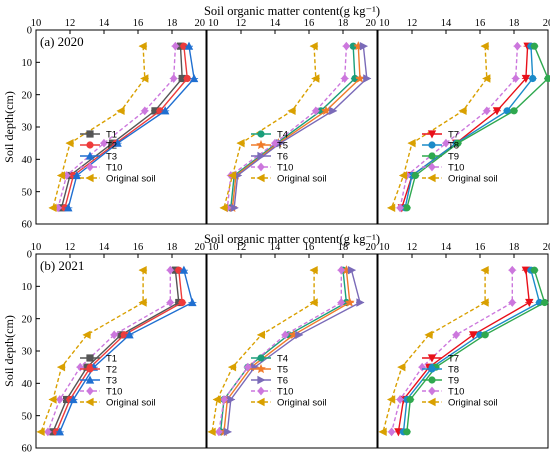 The image size is (550, 456). What do you see at coordinates (285, 167) in the screenshot?
I see `legend-label: T10` at bounding box center [285, 167].